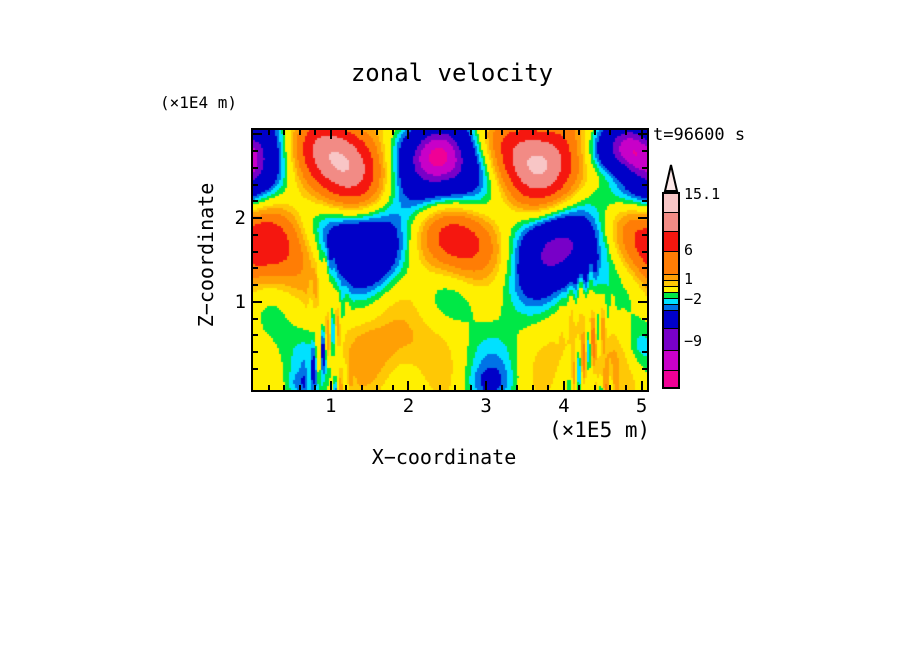 The height and width of the screenshot is (654, 904). Describe the element at coordinates (206, 255) in the screenshot. I see `z-axis-title: Z−coordinate` at that location.